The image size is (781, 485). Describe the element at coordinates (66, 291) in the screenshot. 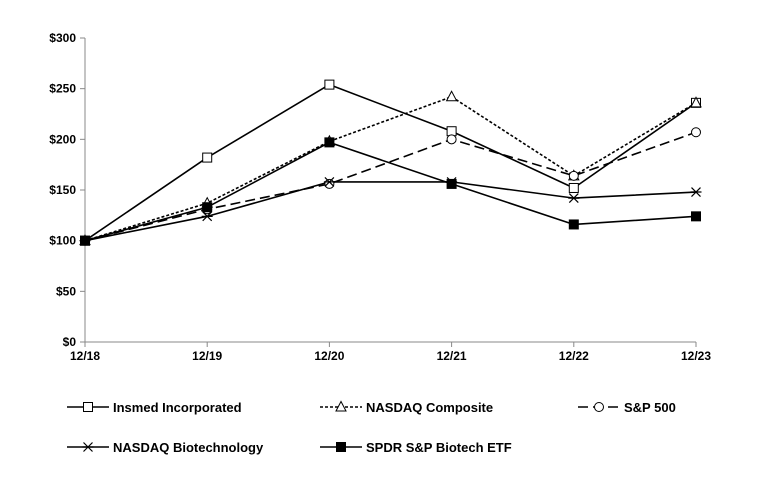

I see `y-tick-label: $50` at that location.